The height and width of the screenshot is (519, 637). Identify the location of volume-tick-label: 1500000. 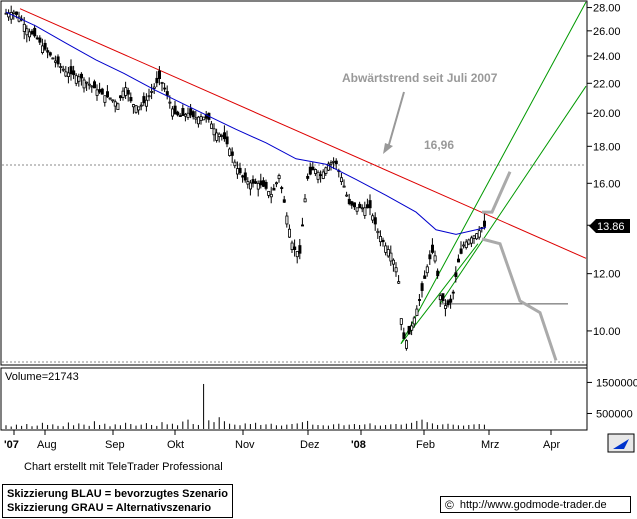
(616, 383).